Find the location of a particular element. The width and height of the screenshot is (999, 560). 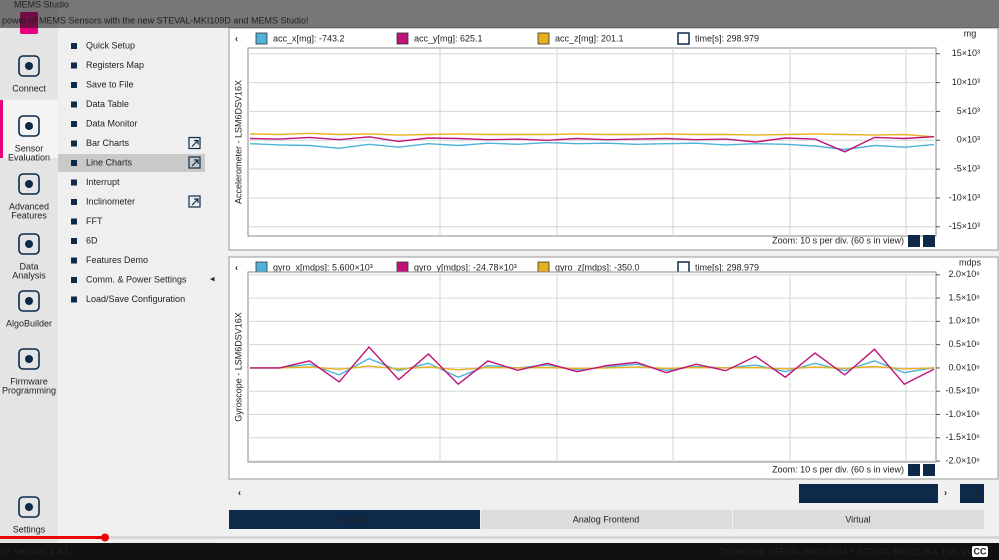

menu-item: Comm. & Power Settings is located at coordinates (136, 279).